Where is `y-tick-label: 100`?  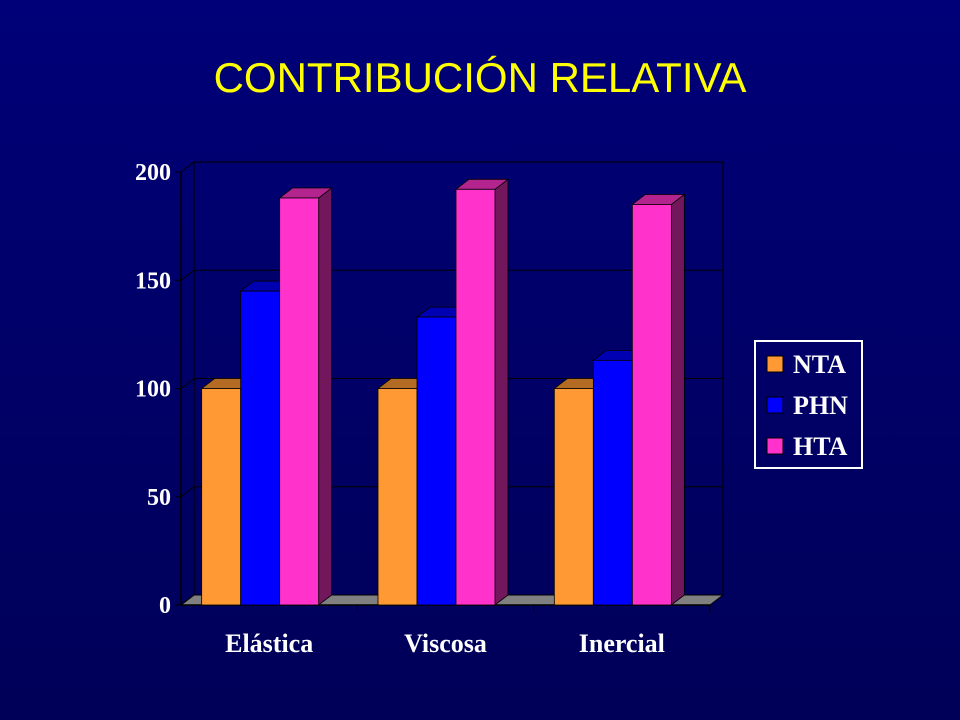 y-tick-label: 100 is located at coordinates (153, 390).